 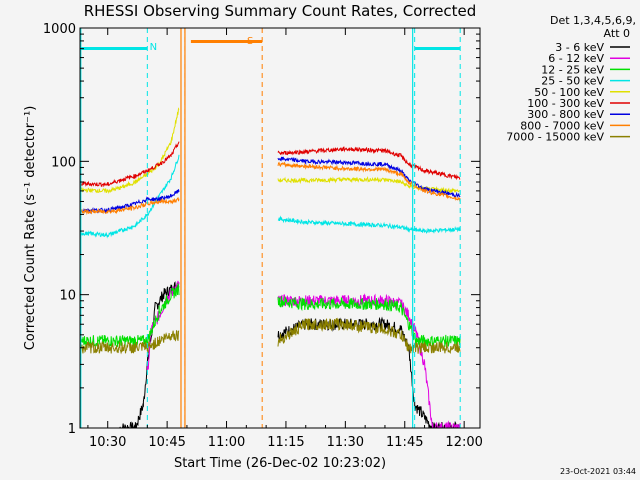 What do you see at coordinates (285, 442) in the screenshot?
I see `x-tick-label: 11:15` at bounding box center [285, 442].